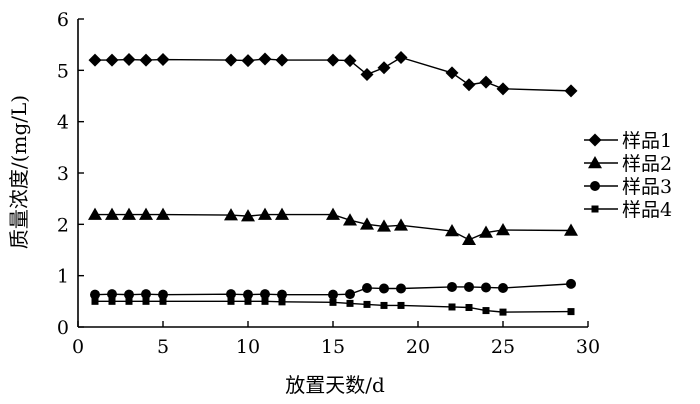 The image size is (700, 404). What do you see at coordinates (19, 172) in the screenshot?
I see `y-axis-title: 质量浓度/(mg/L)` at bounding box center [19, 172].